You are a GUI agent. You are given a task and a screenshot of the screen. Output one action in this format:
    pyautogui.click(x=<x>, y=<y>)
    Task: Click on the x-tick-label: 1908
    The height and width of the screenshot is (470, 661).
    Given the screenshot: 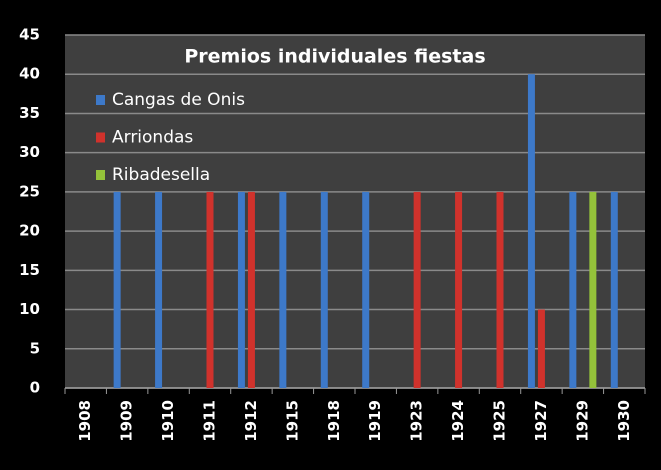 What is the action you would take?
    pyautogui.click(x=85, y=421)
    